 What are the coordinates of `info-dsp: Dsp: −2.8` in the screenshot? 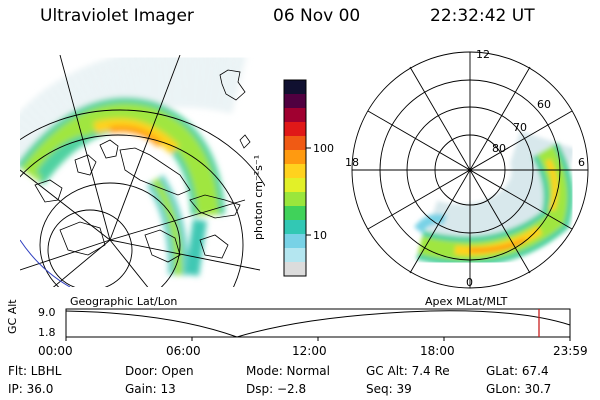 It's located at (276, 389).